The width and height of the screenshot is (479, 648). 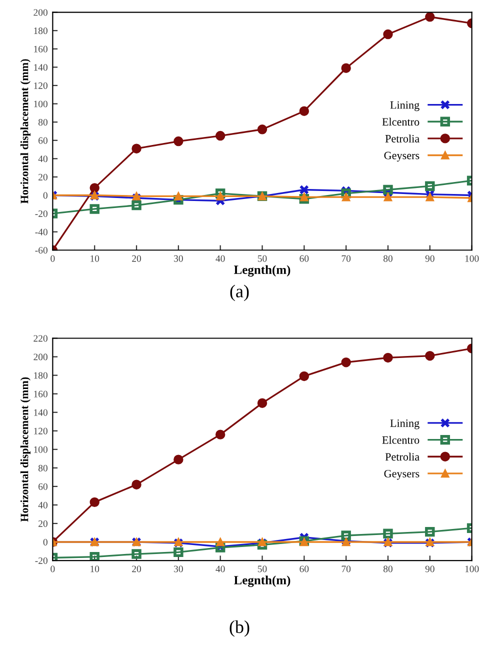 I want to click on y-tick-label: -60, so click(x=41, y=250).